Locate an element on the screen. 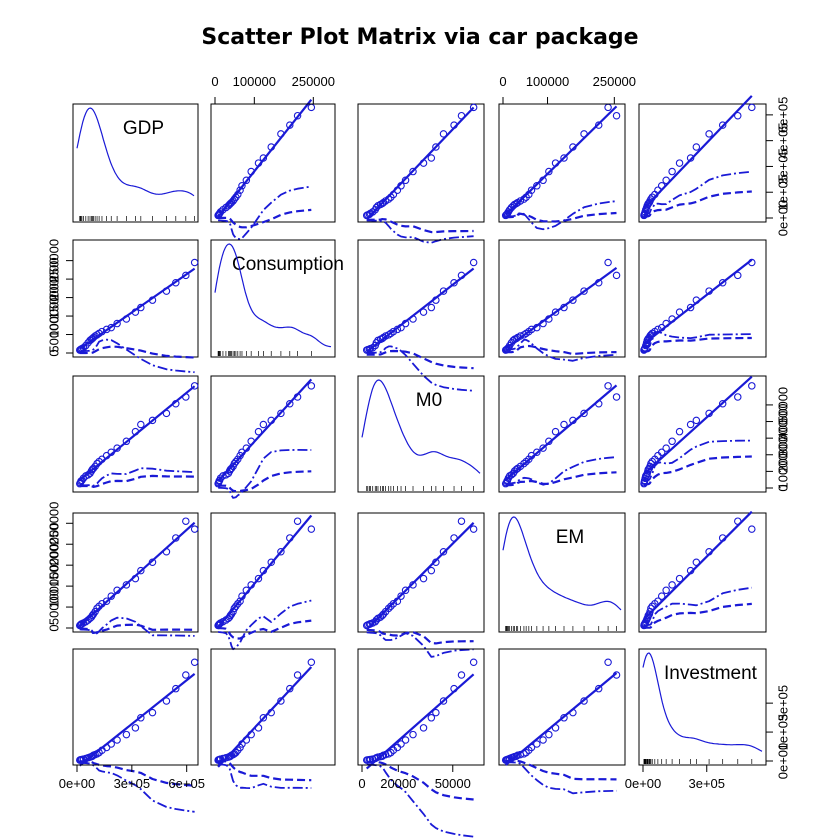 The height and width of the screenshot is (840, 840). tick-label: 4e+05 is located at coordinates (782, 140).